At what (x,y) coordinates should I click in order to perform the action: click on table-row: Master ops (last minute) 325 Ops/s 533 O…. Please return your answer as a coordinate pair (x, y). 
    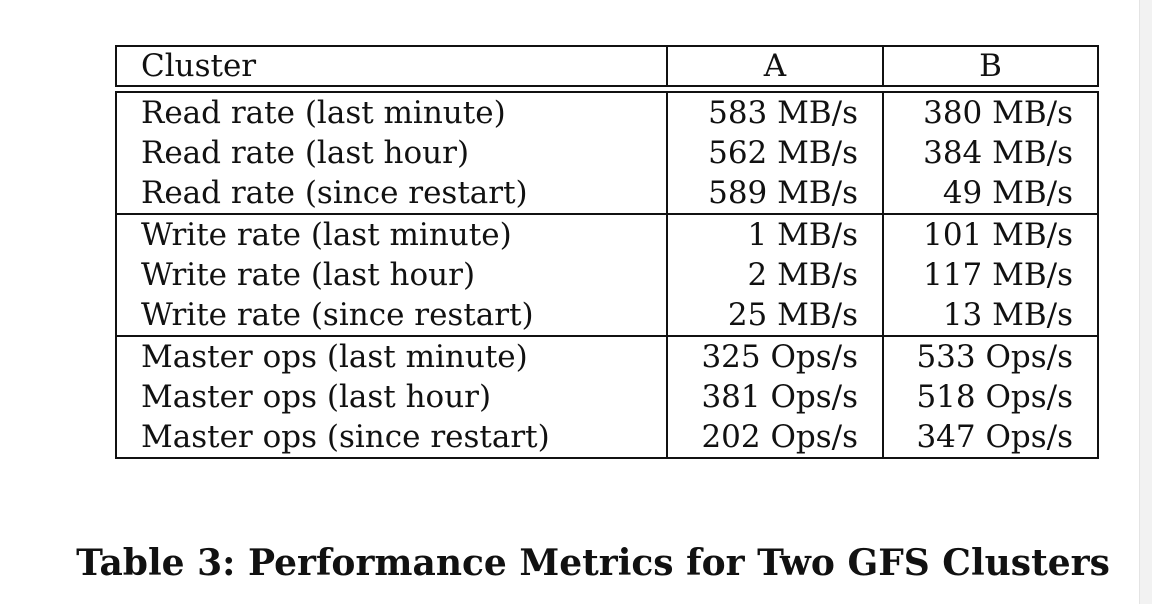
    Looking at the image, I should click on (607, 356).